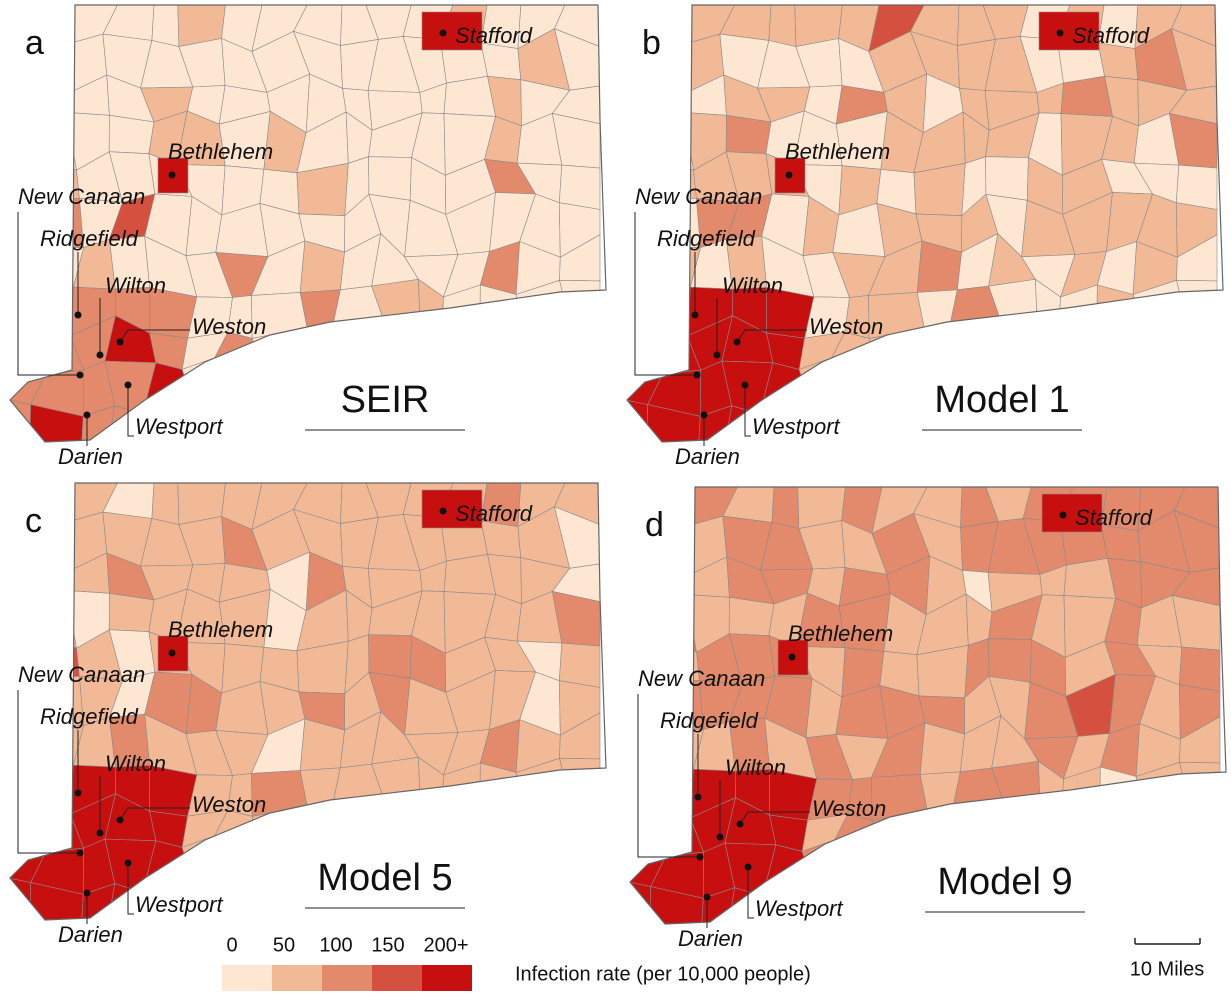 The image size is (1231, 993). What do you see at coordinates (1001, 400) in the screenshot?
I see `model-name: Model 1` at bounding box center [1001, 400].